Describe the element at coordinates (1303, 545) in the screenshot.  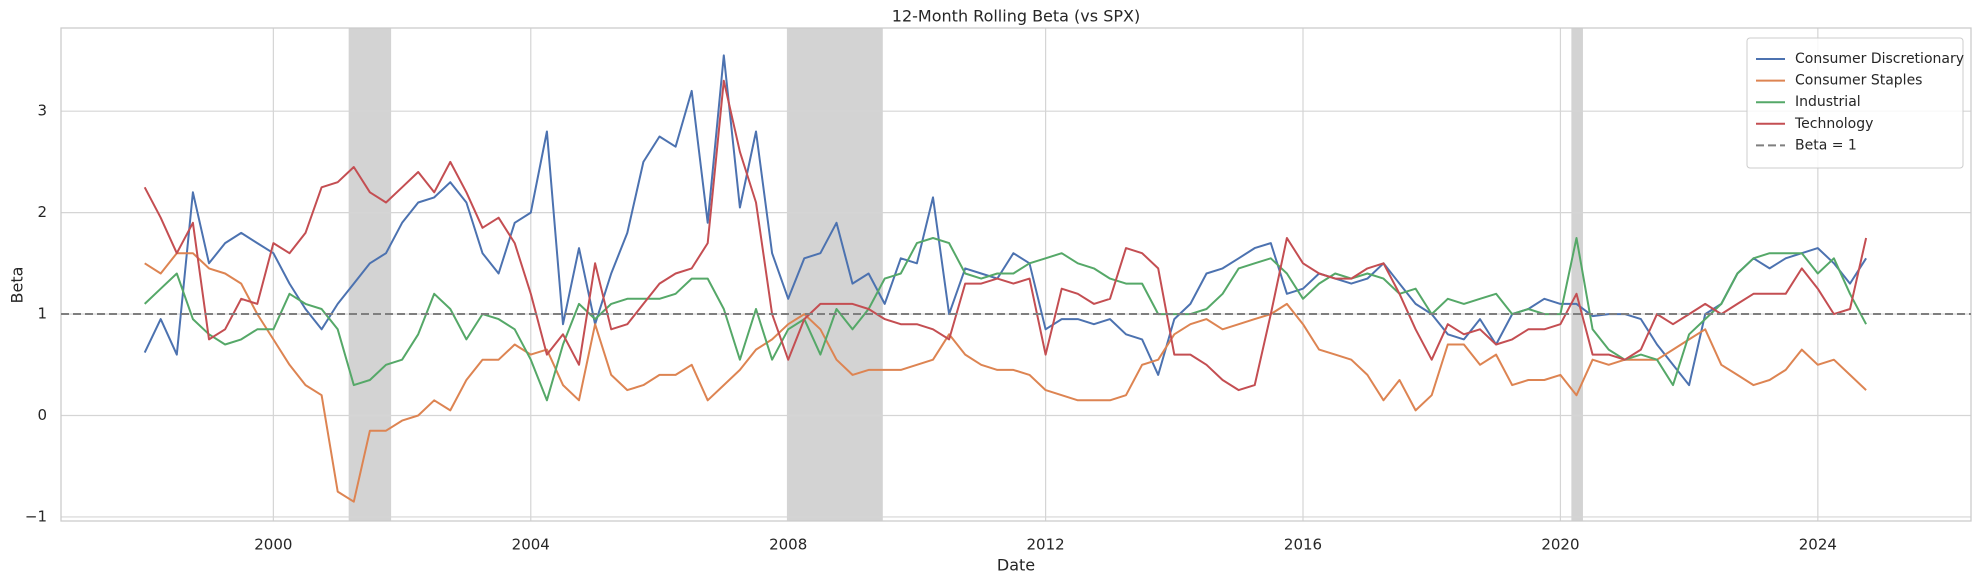
I see `x-tick-label: 2016` at that location.